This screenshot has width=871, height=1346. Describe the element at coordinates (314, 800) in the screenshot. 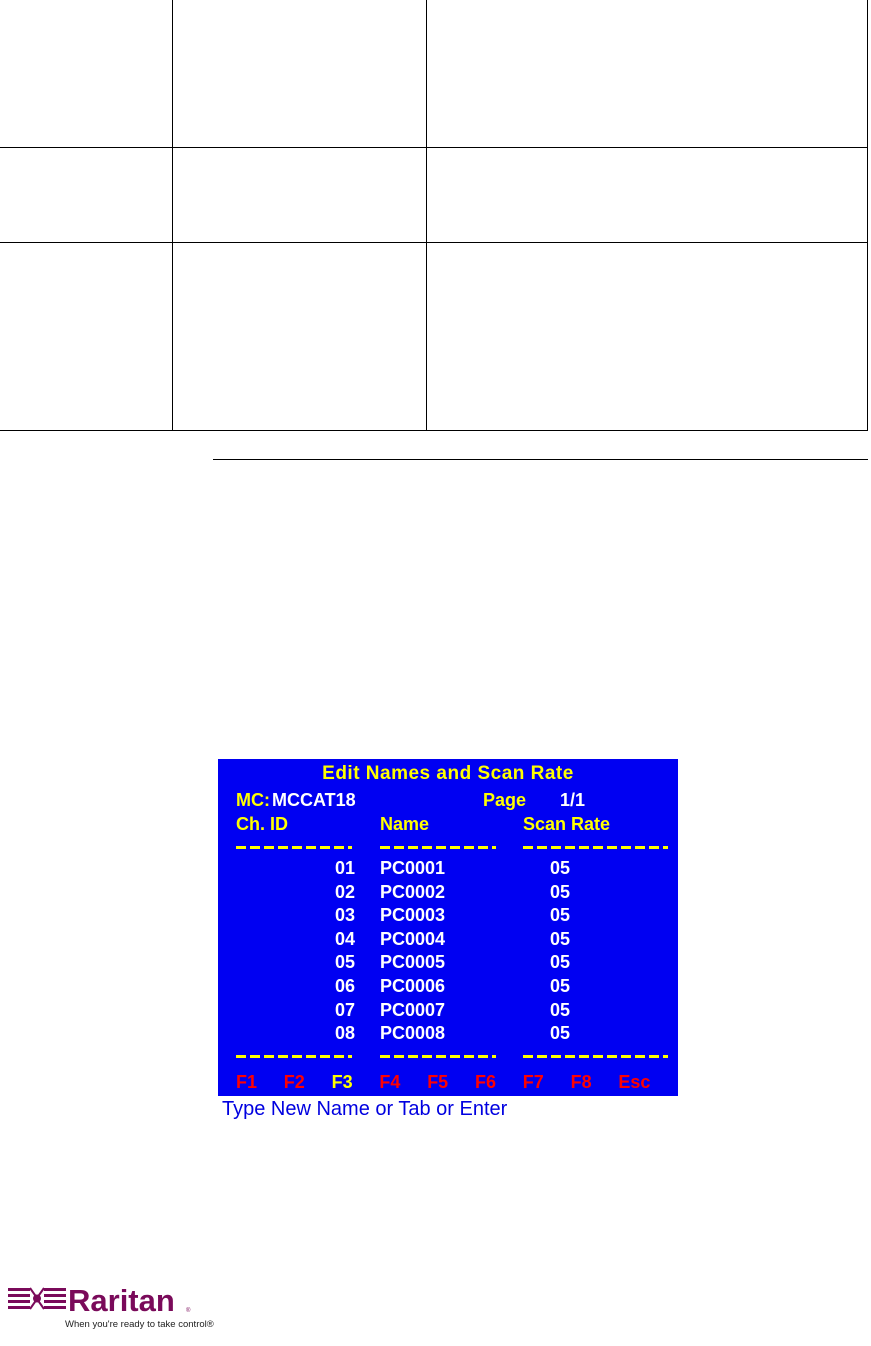

I see `mc-value: MCCAT18` at that location.